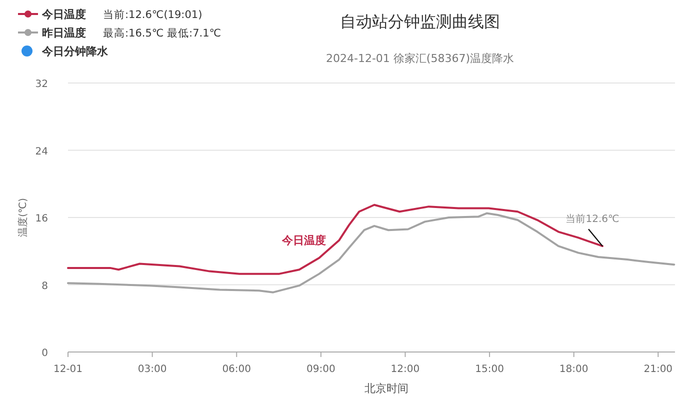 This screenshot has width=676, height=400. What do you see at coordinates (420, 58) in the screenshot?
I see `chart-subtitle: 2024-12-01 徐家汇(58367)温度降水` at bounding box center [420, 58].